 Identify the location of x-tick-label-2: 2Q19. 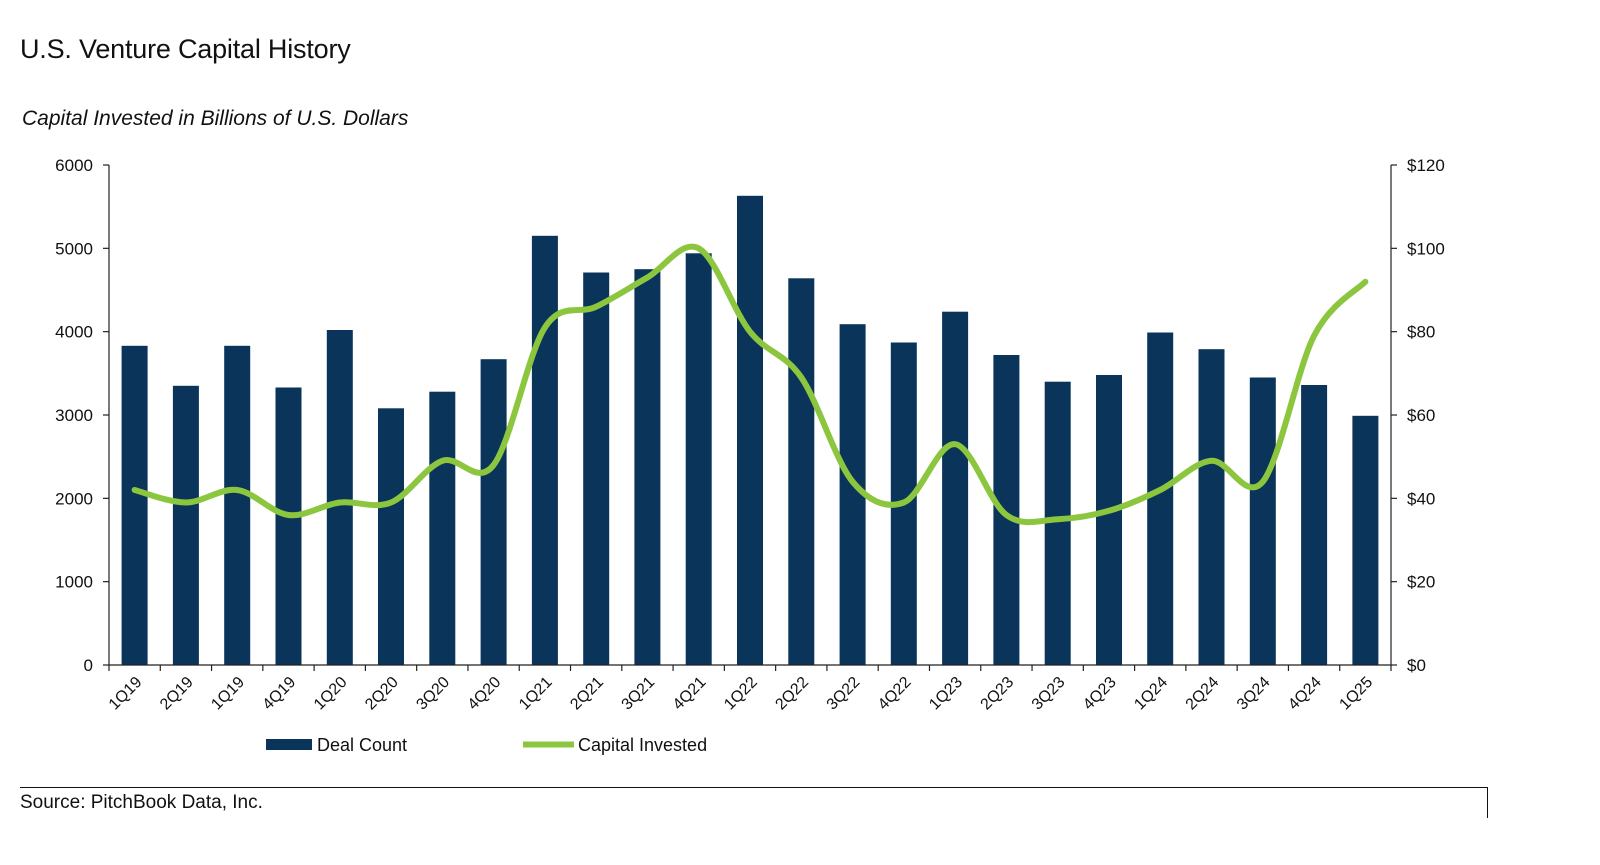
(177, 694).